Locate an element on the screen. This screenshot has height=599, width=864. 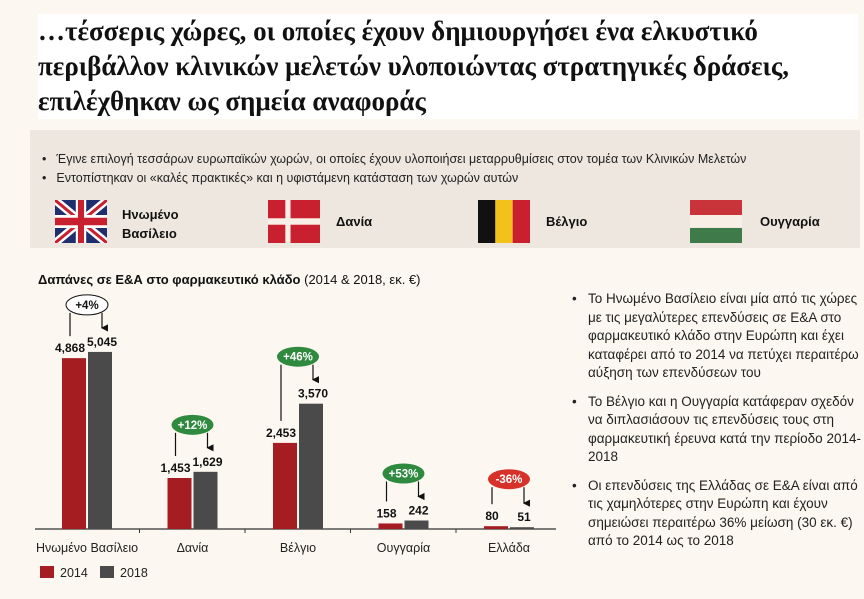
data-label: 1,629 is located at coordinates (207, 462).